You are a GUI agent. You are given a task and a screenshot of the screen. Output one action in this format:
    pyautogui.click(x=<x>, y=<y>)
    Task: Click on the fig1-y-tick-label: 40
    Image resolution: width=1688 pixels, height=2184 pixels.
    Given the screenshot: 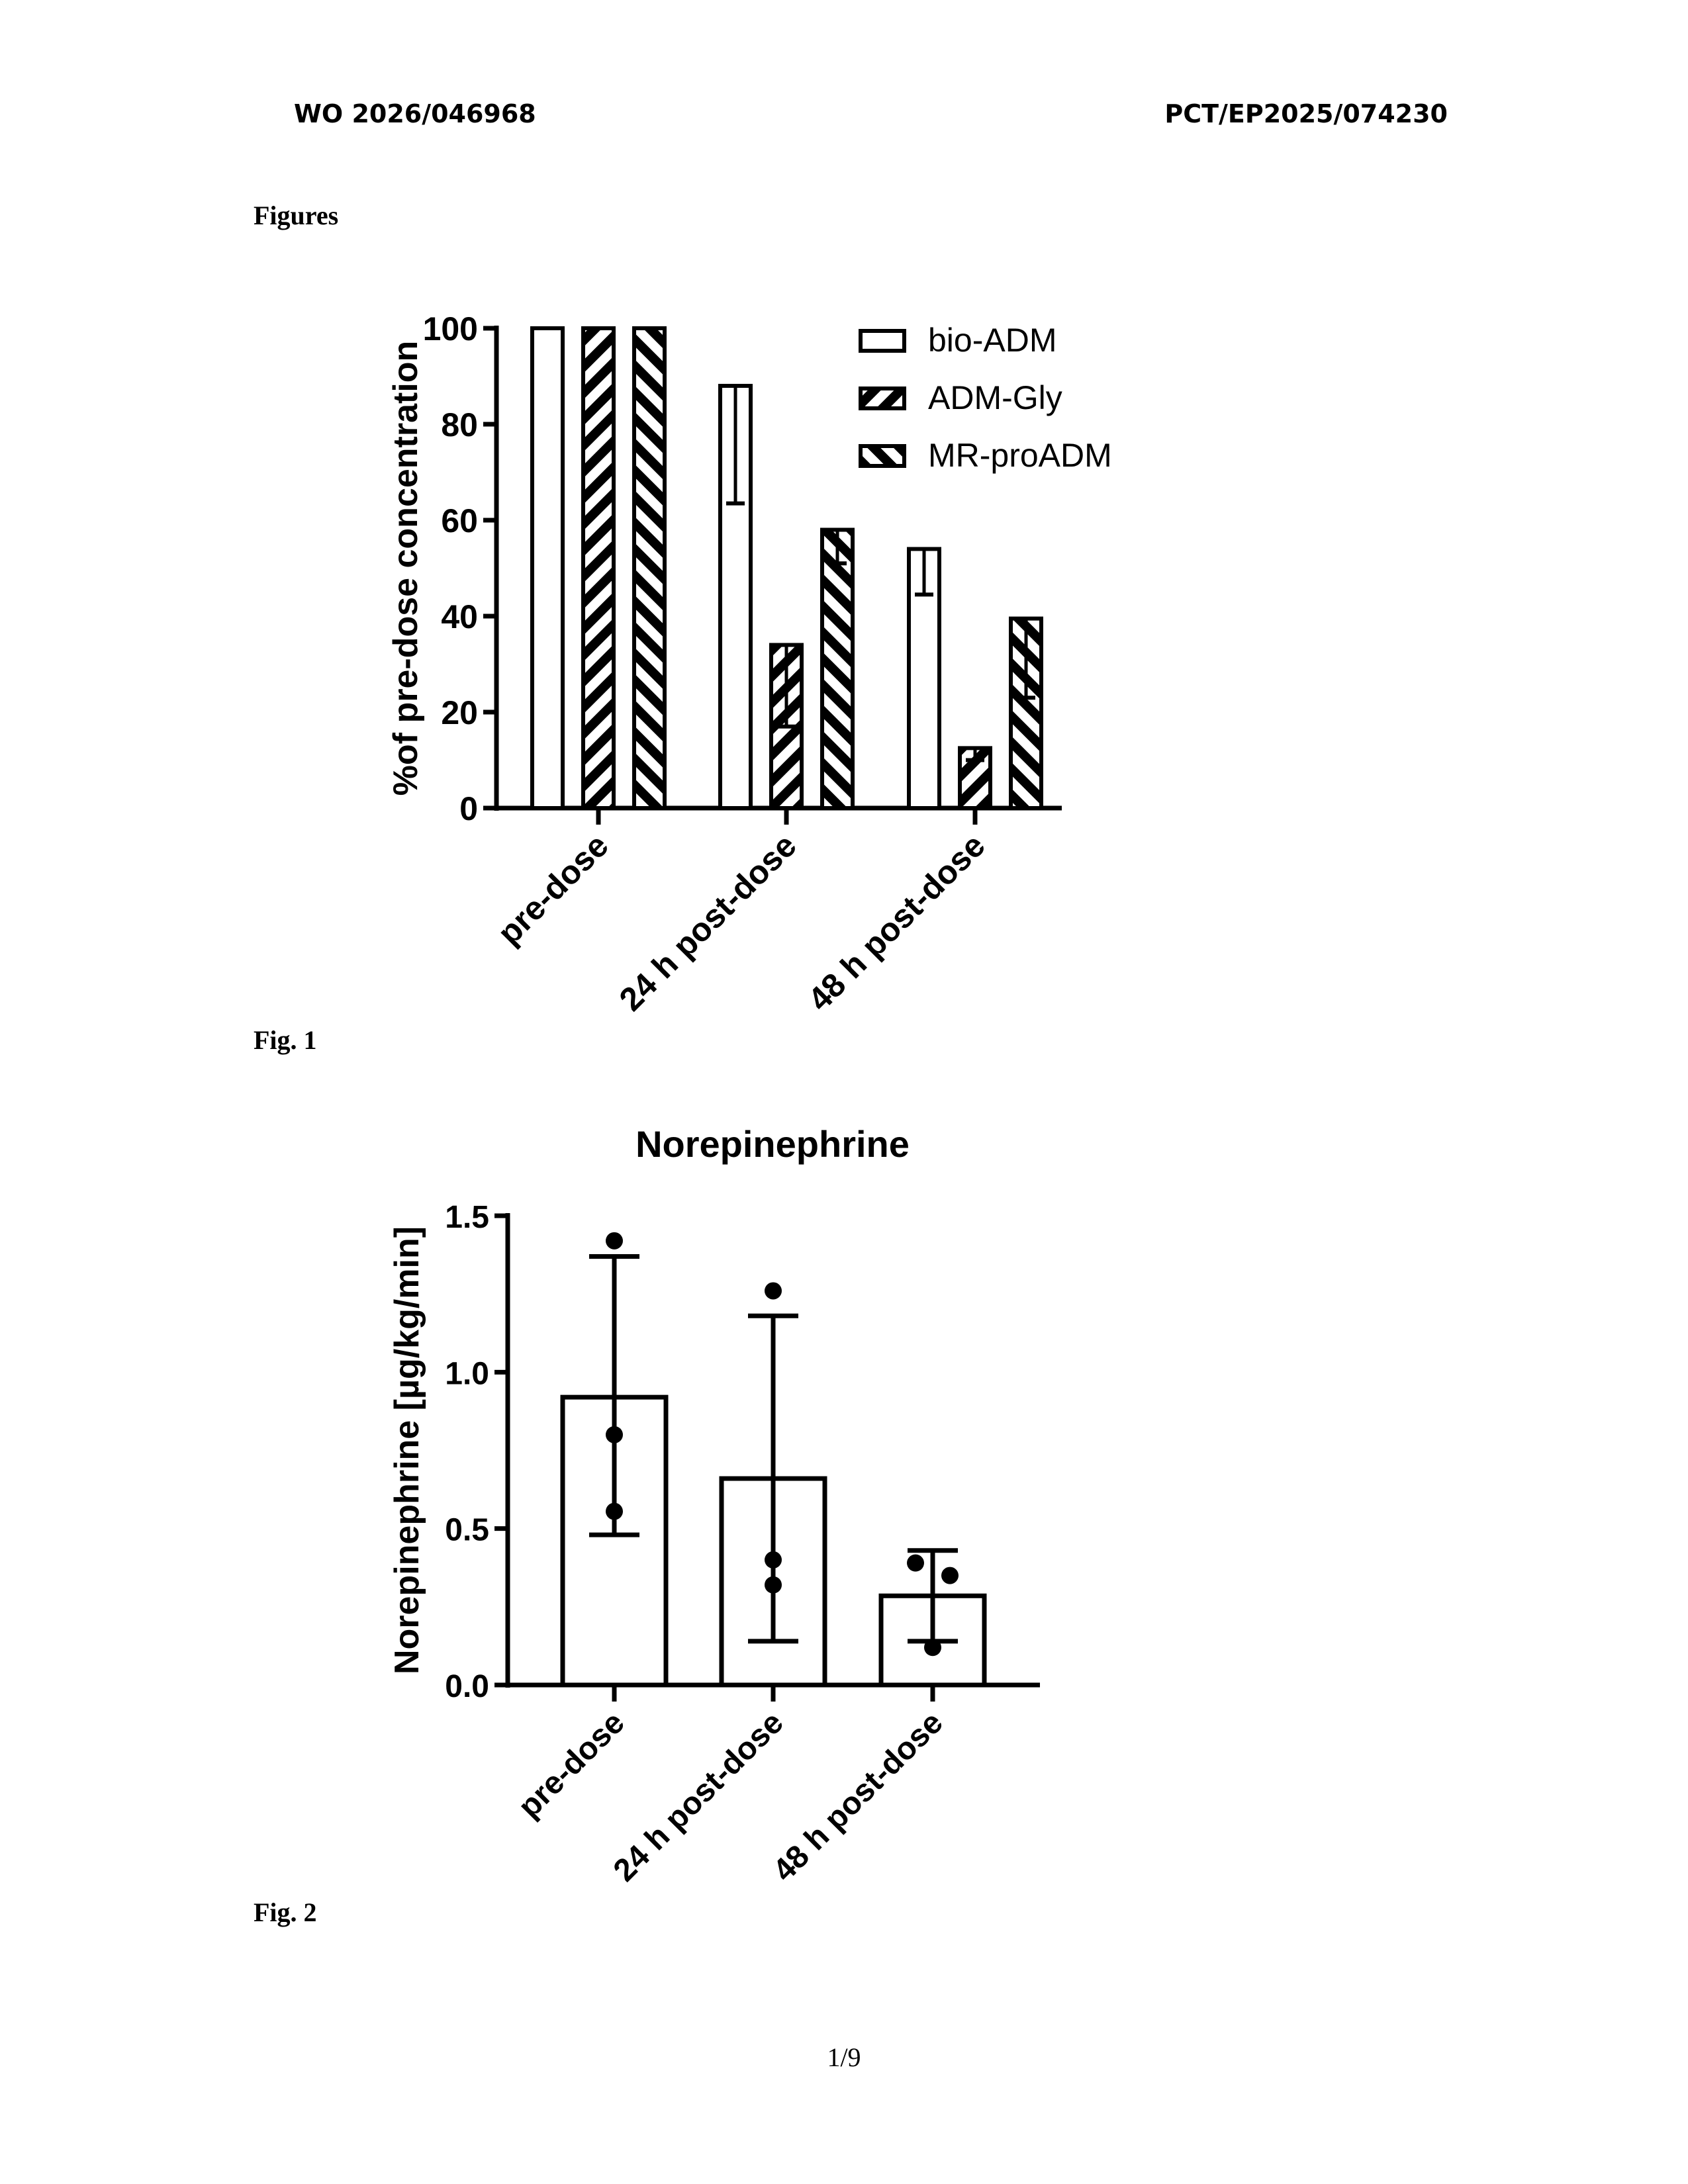 What is the action you would take?
    pyautogui.click(x=459, y=616)
    